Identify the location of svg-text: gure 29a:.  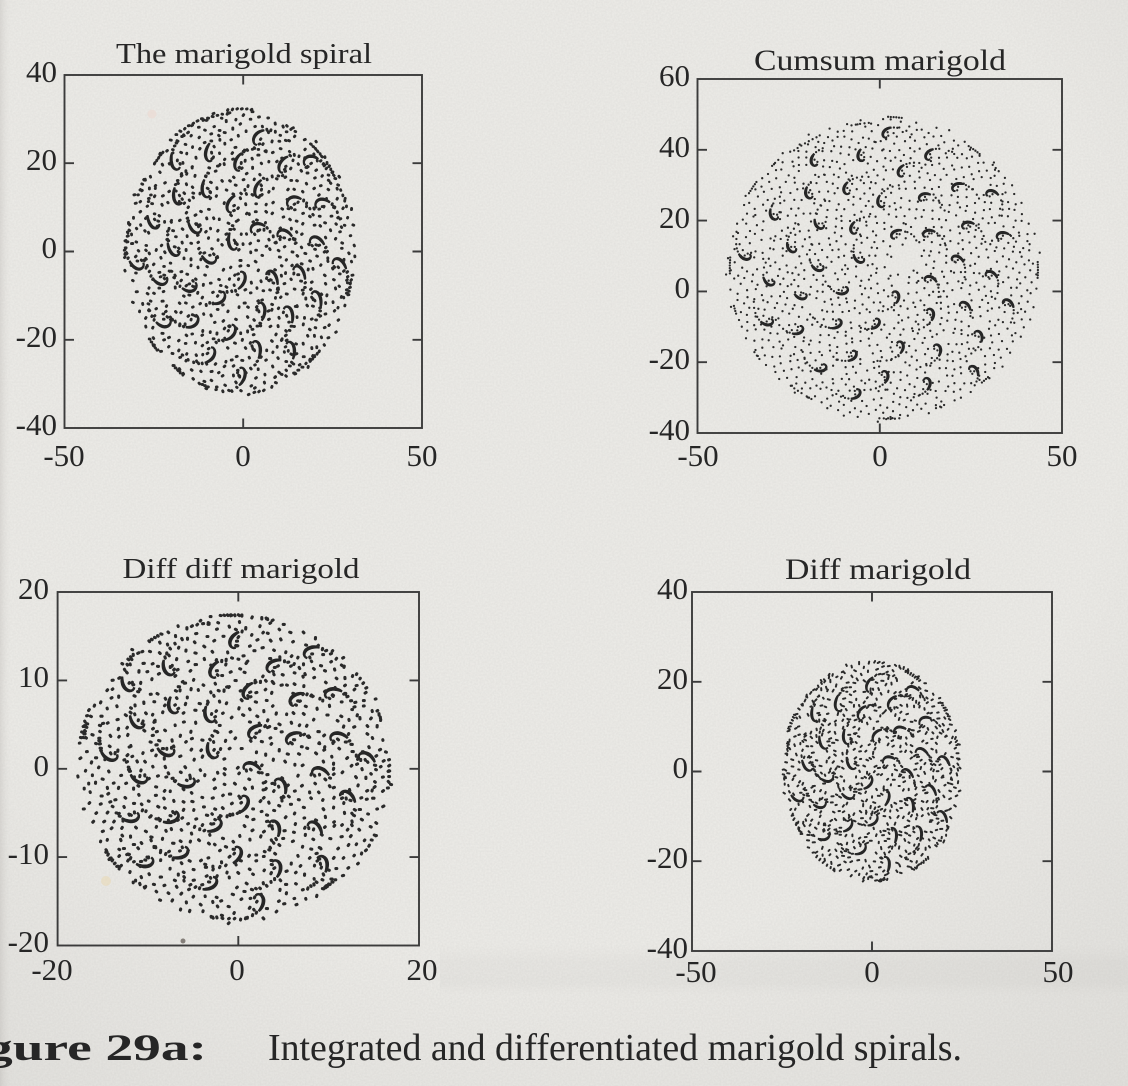
(103, 1048).